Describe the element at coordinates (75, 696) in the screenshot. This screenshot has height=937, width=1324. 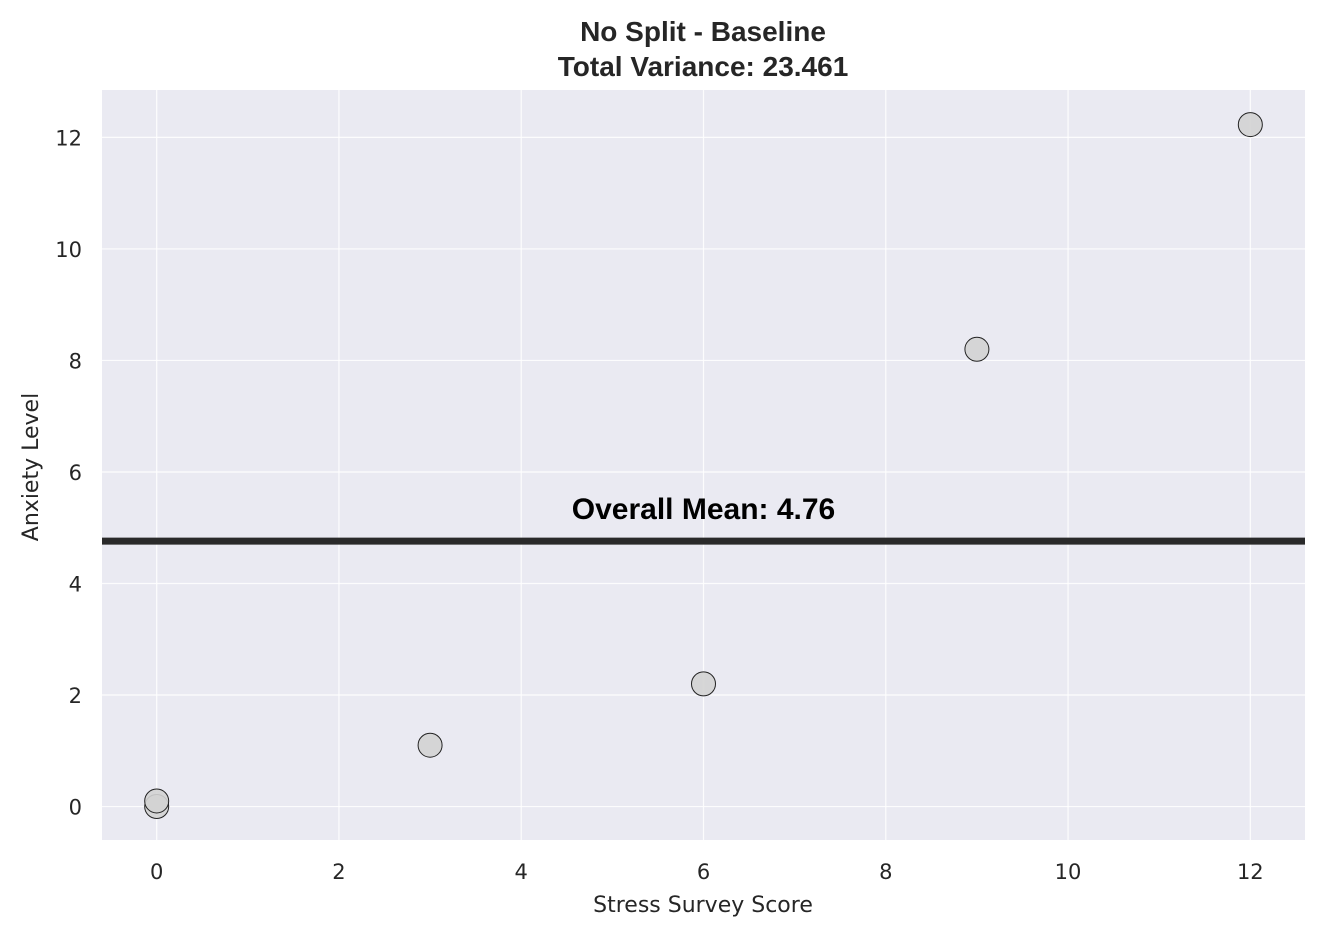
I see `y-tick-label: 2` at that location.